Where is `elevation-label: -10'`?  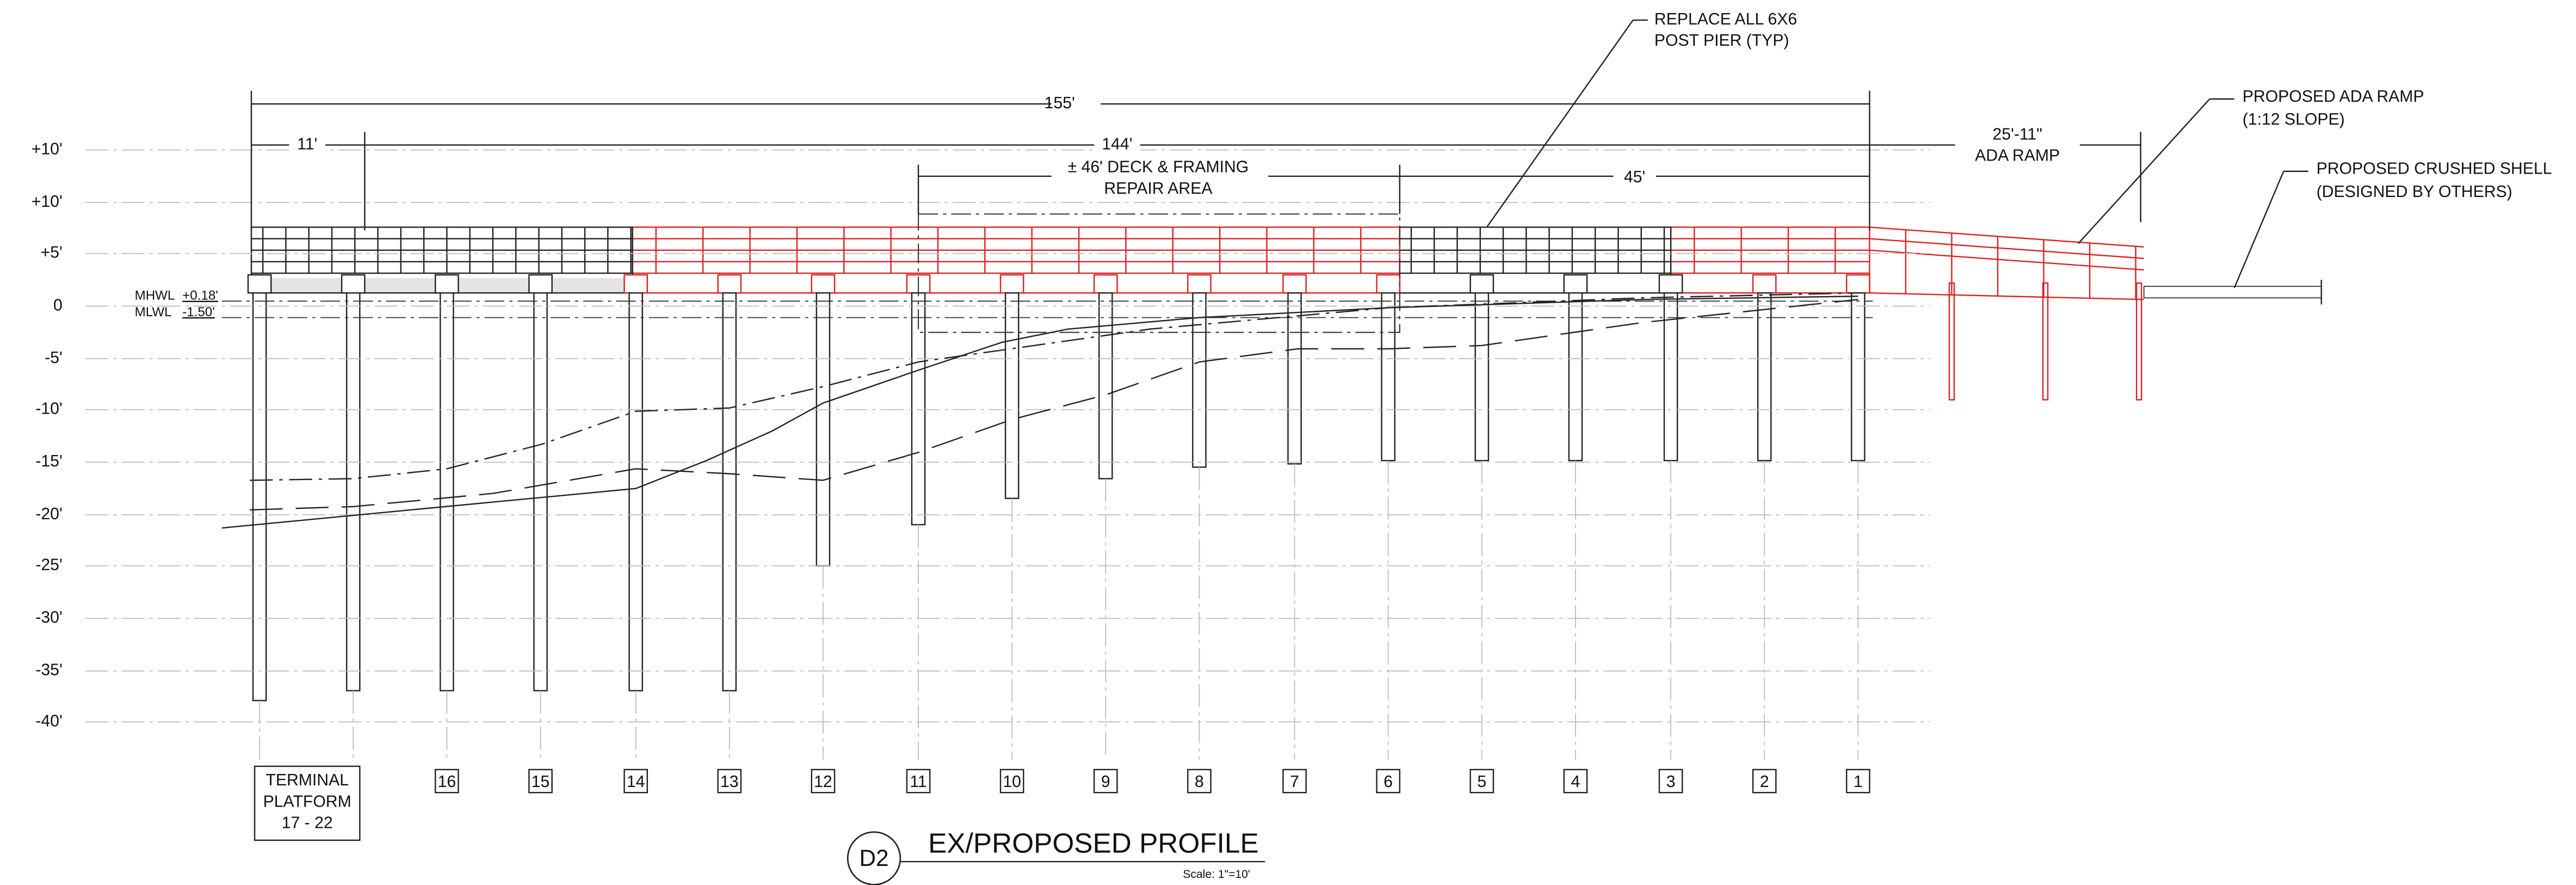 elevation-label: -10' is located at coordinates (49, 409).